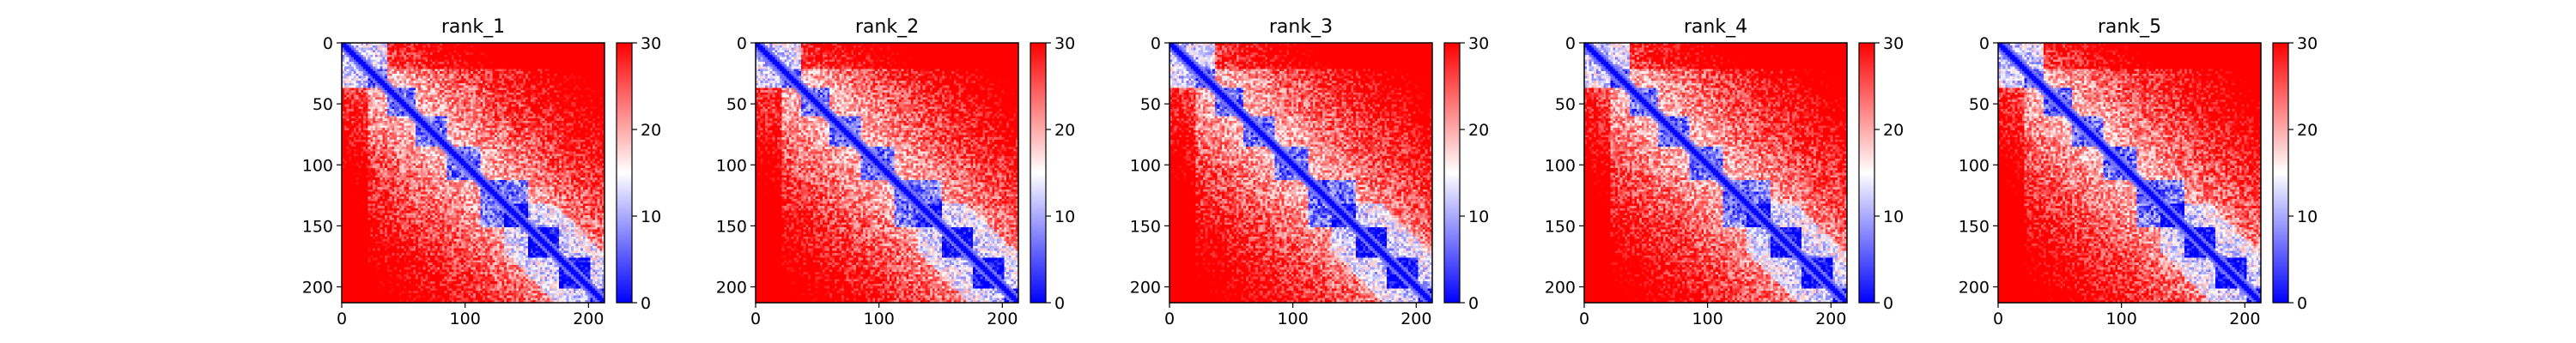  What do you see at coordinates (2129, 27) in the screenshot?
I see `panel-title: rank_5` at bounding box center [2129, 27].